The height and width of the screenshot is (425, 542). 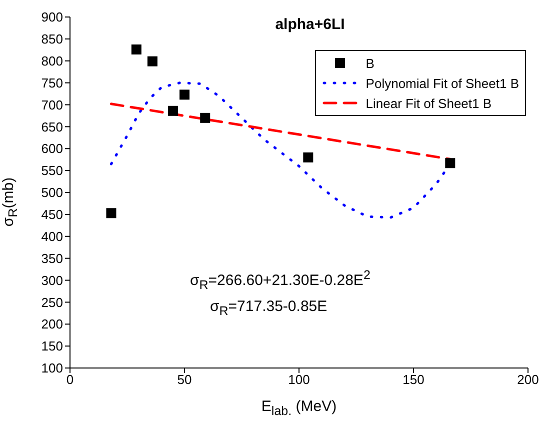 I want to click on y-tick-label: 500, so click(x=52, y=192).